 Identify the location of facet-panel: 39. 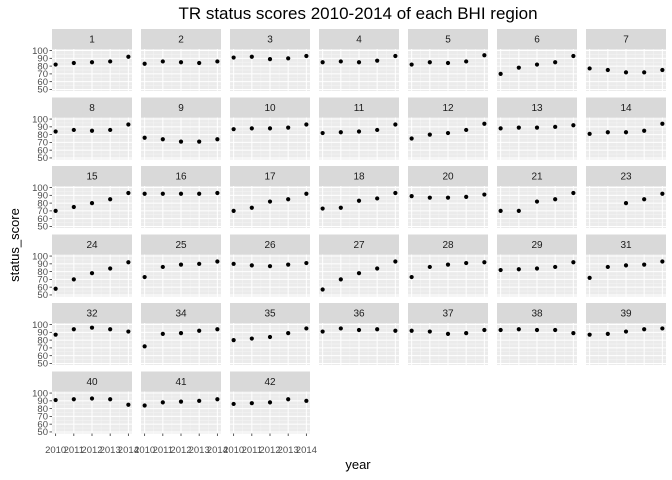
(626, 334).